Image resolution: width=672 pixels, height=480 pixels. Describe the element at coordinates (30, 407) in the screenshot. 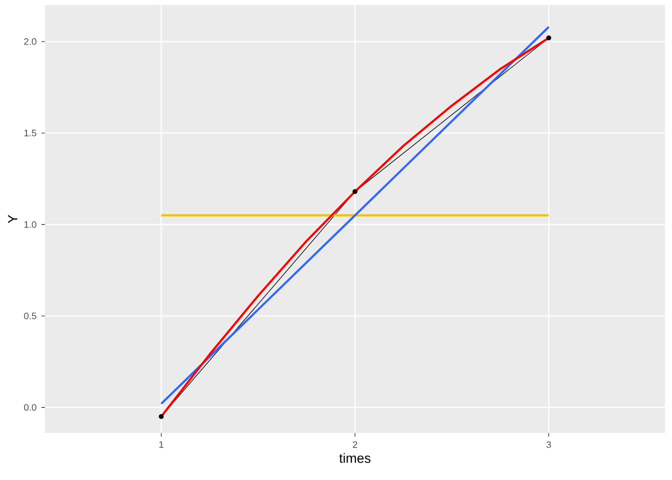

I see `y-tick-label: 0.0` at that location.